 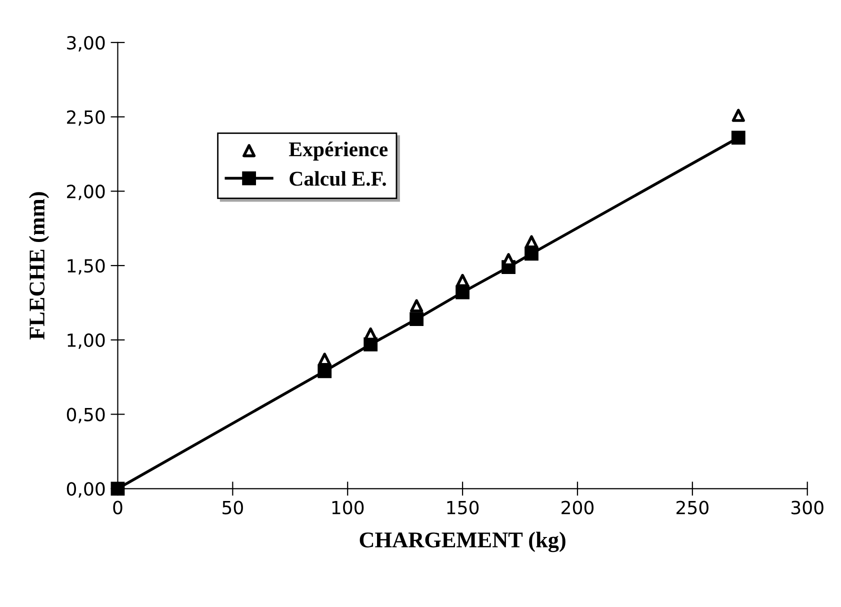 What do you see at coordinates (86, 44) in the screenshot?
I see `y-tick-label: 3,00` at bounding box center [86, 44].